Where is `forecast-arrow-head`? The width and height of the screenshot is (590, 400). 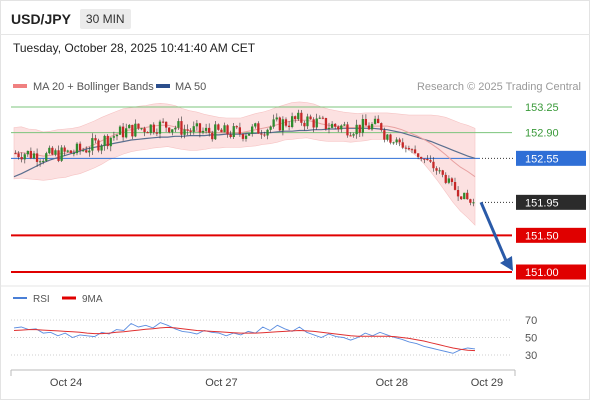
forecast-arrow-head is located at coordinates (506, 263).